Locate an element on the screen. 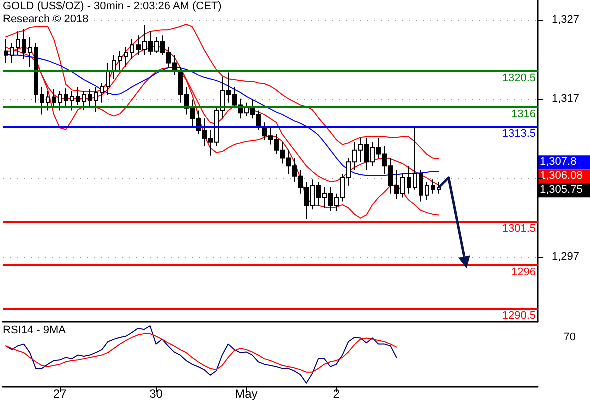  chart-title: GOLD (US$/OZ) - 30min - 2:03:26 AM (CET) is located at coordinates (112, 6).